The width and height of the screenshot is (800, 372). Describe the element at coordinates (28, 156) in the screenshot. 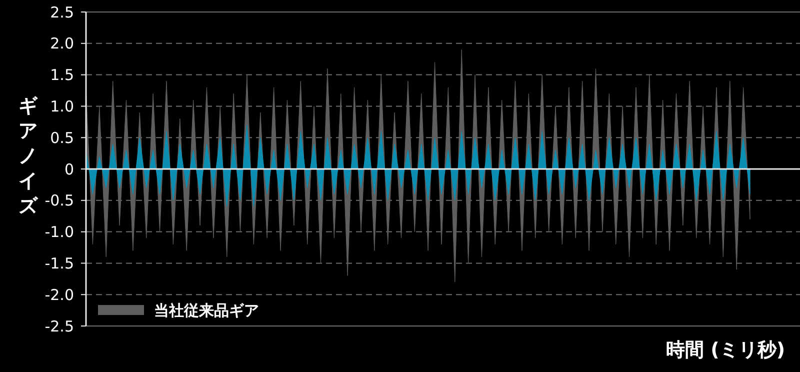

I see `y-axis-title: ギアノイズ` at that location.